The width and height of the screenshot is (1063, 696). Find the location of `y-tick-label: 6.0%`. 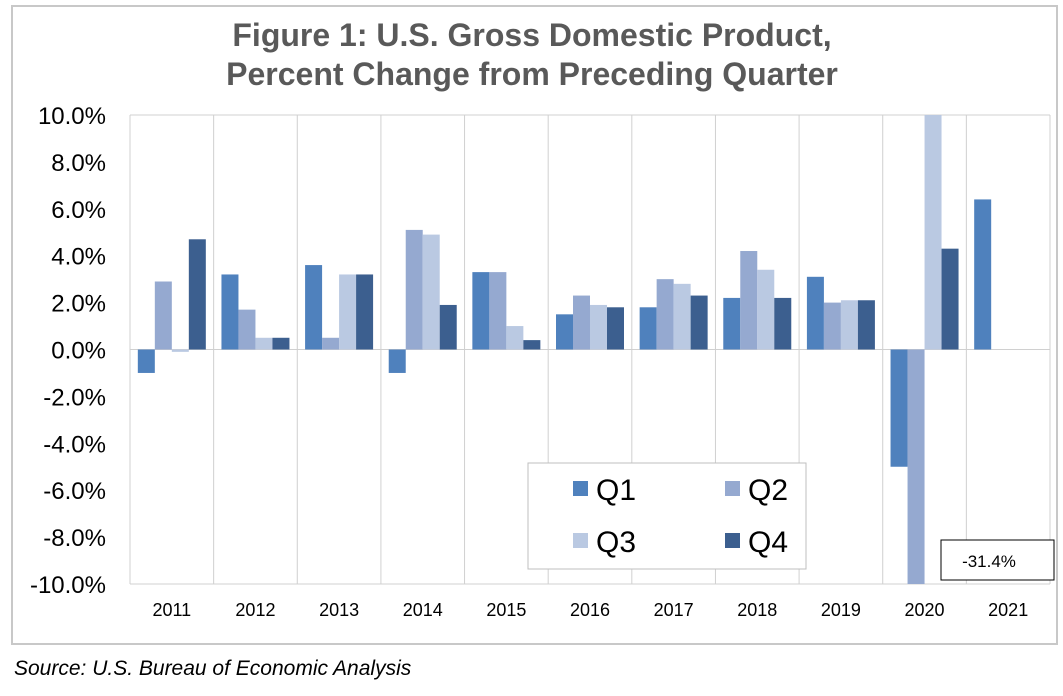

y-tick-label: 6.0% is located at coordinates (78, 210).